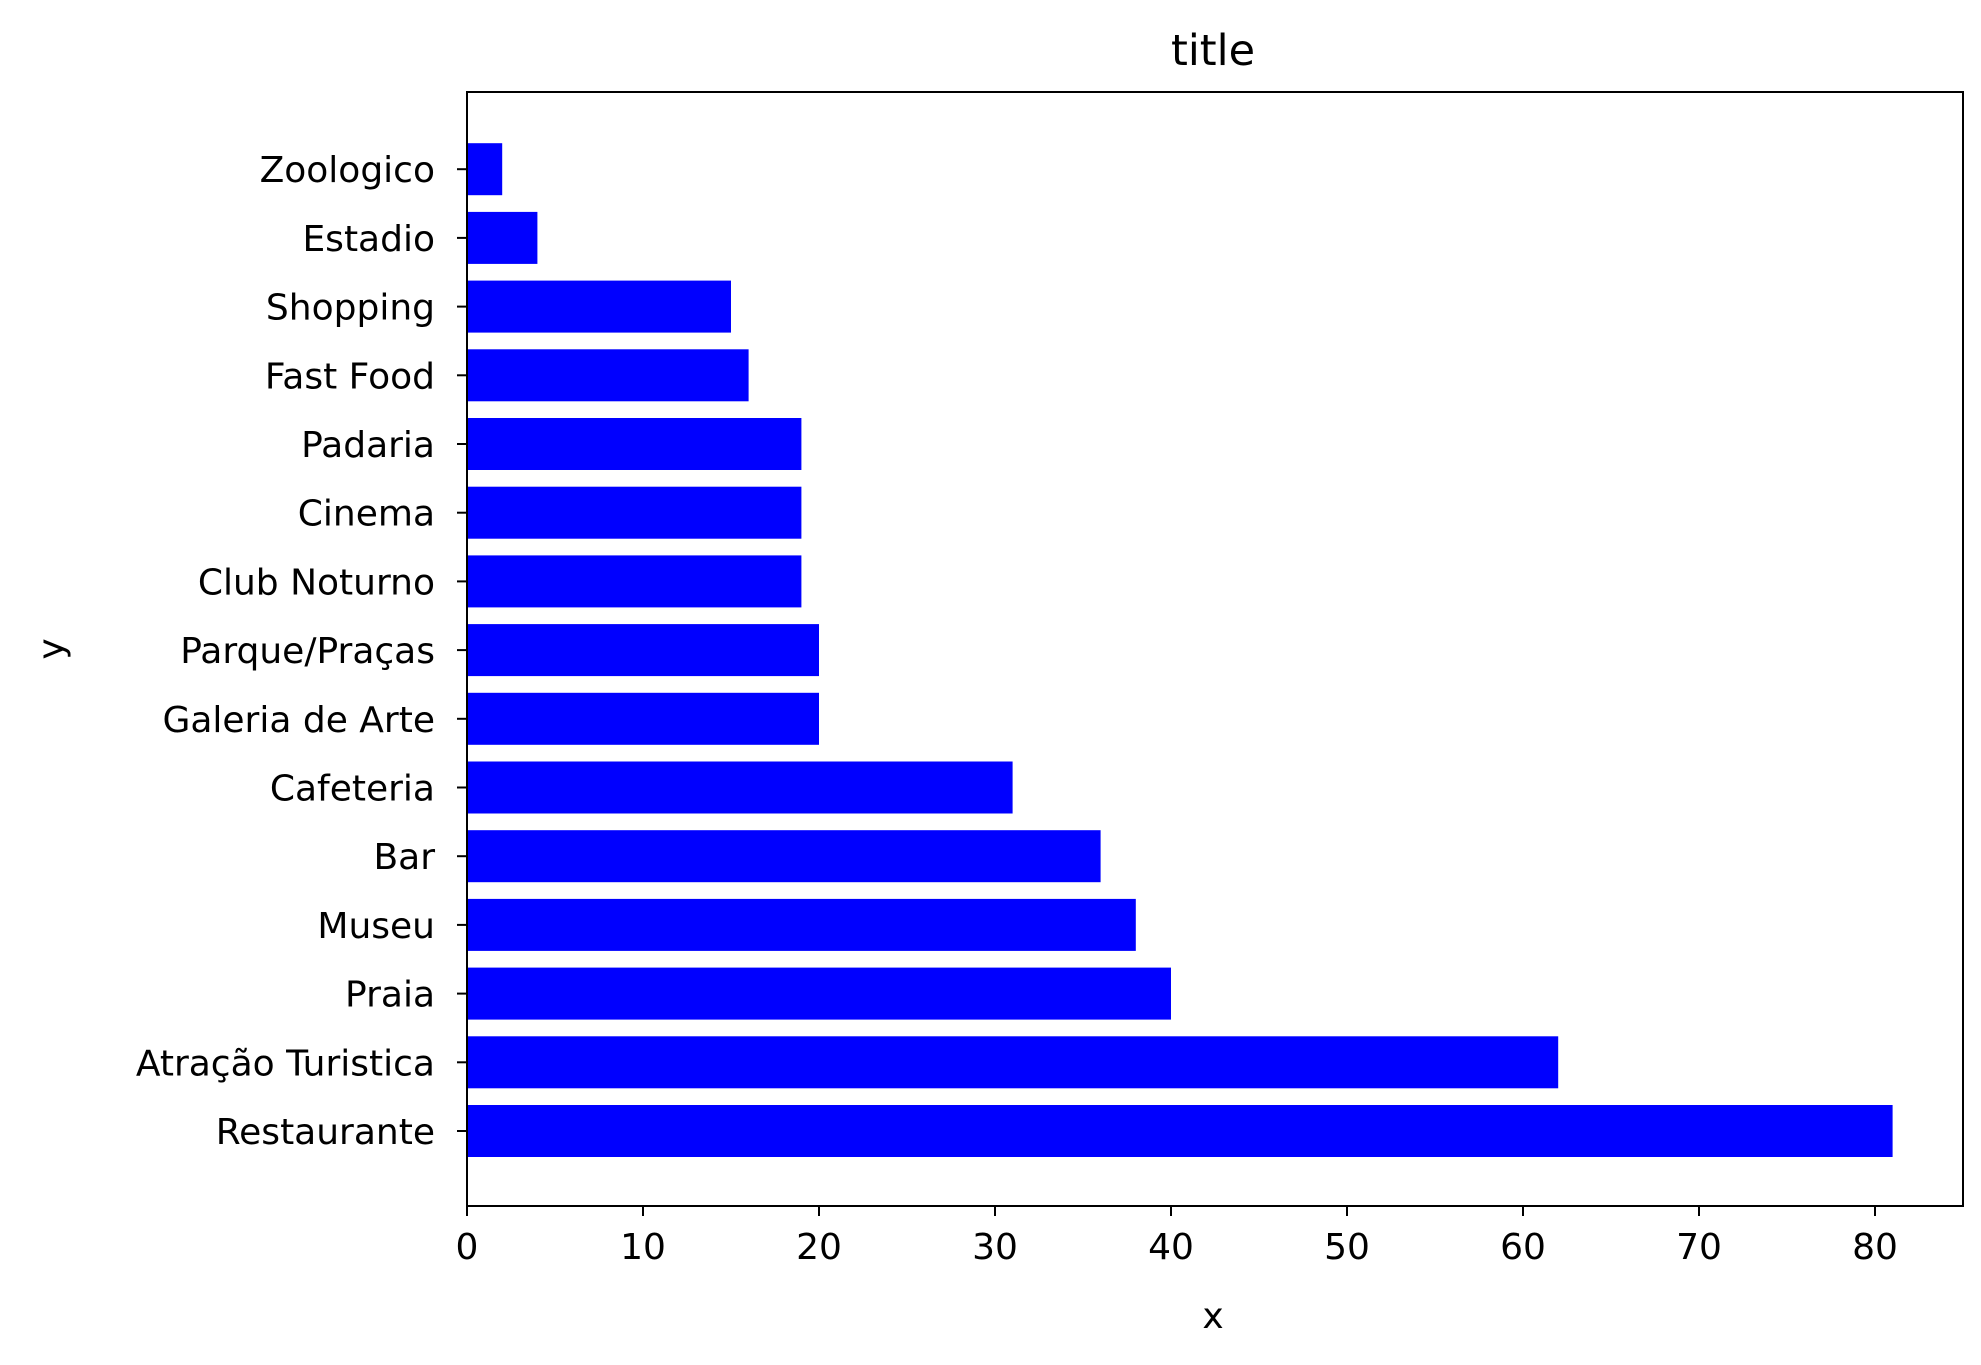  I want to click on x-tick-label-8: 80, so click(1875, 1247).